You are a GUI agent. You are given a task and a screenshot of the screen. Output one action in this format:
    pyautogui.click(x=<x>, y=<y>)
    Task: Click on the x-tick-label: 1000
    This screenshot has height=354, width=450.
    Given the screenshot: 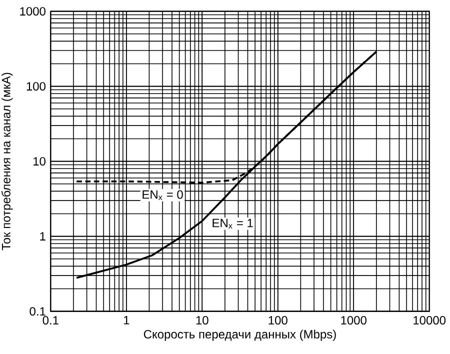 What is the action you would take?
    pyautogui.click(x=353, y=320)
    